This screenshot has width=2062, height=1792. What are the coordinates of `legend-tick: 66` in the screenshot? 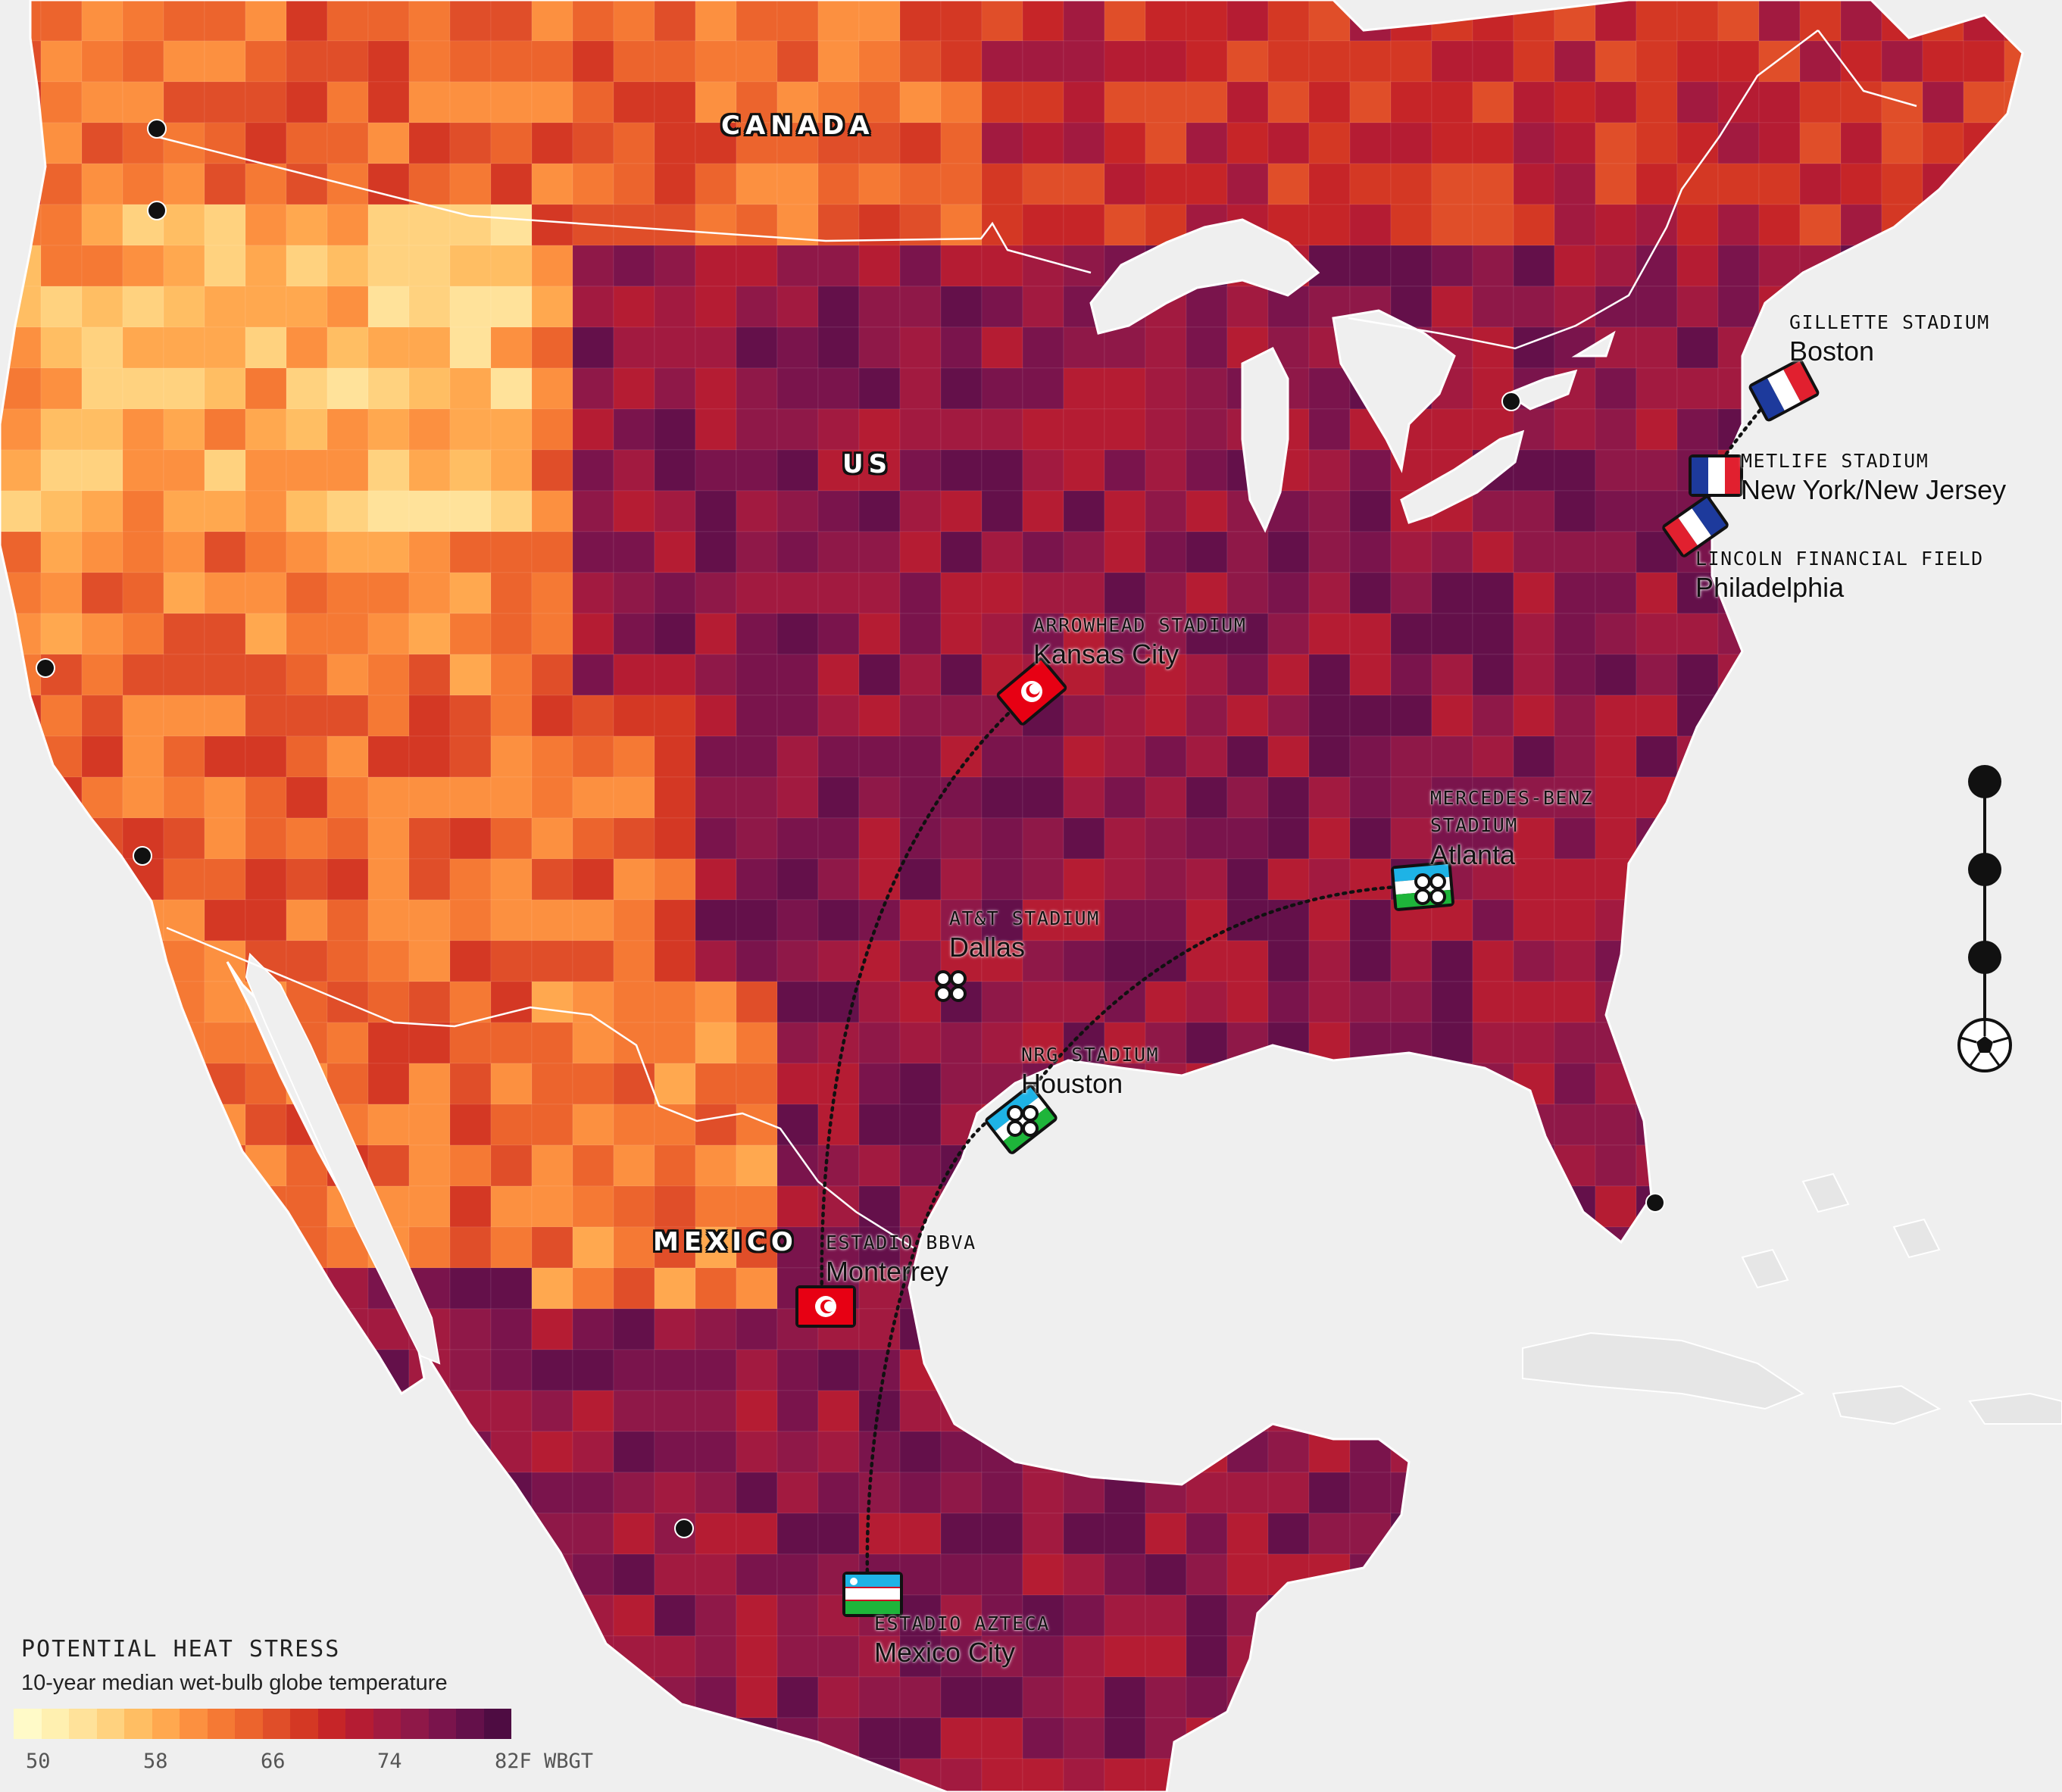 It's located at (273, 1761).